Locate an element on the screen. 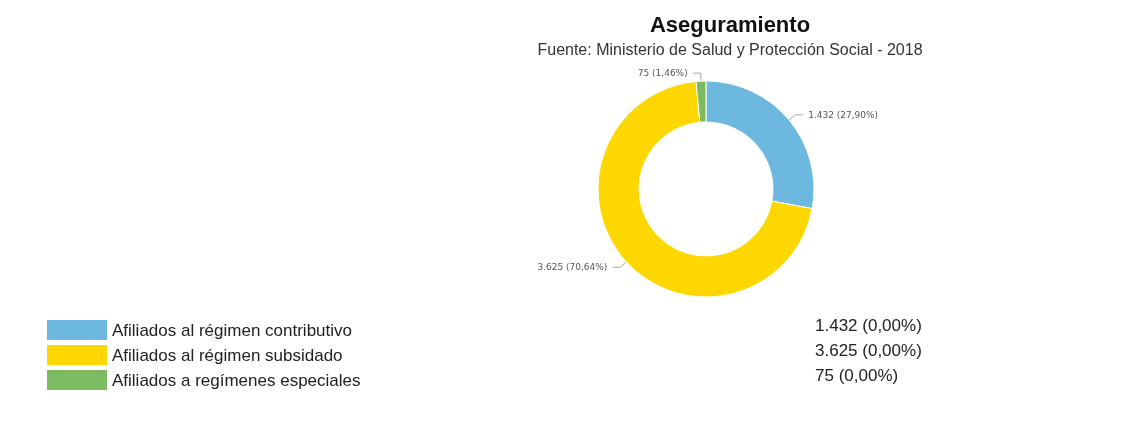  legend-label: Afiliados al régimen contributivo is located at coordinates (232, 330).